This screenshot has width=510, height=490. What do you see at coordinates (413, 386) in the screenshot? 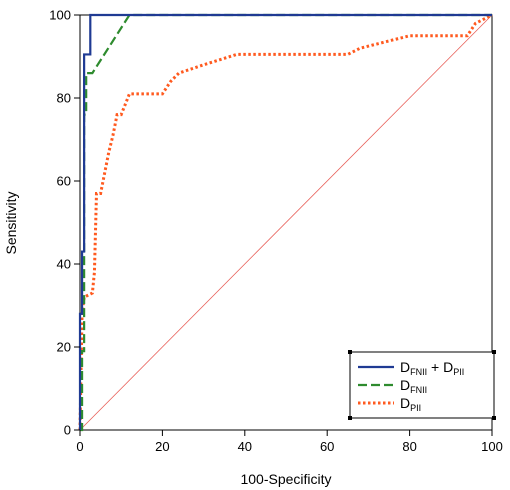
I see `legend-label: DFNII` at bounding box center [413, 386].